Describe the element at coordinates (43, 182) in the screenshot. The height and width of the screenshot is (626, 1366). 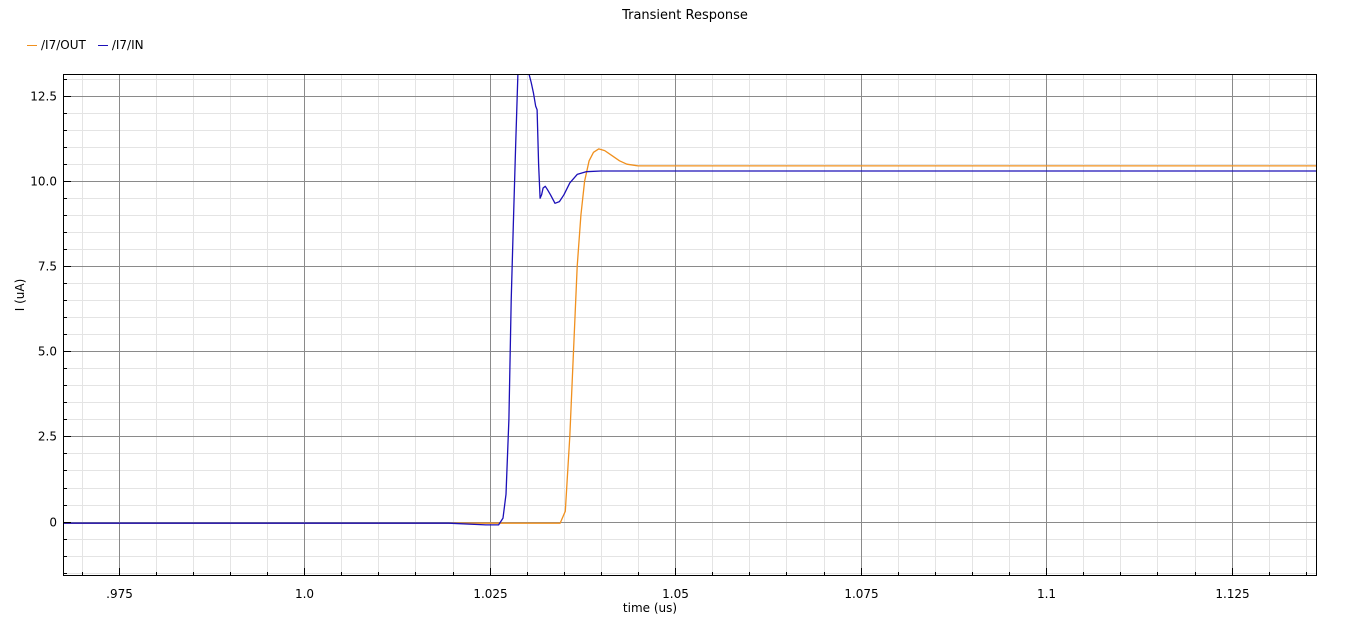
I see `y-tick-label: 10.0` at that location.